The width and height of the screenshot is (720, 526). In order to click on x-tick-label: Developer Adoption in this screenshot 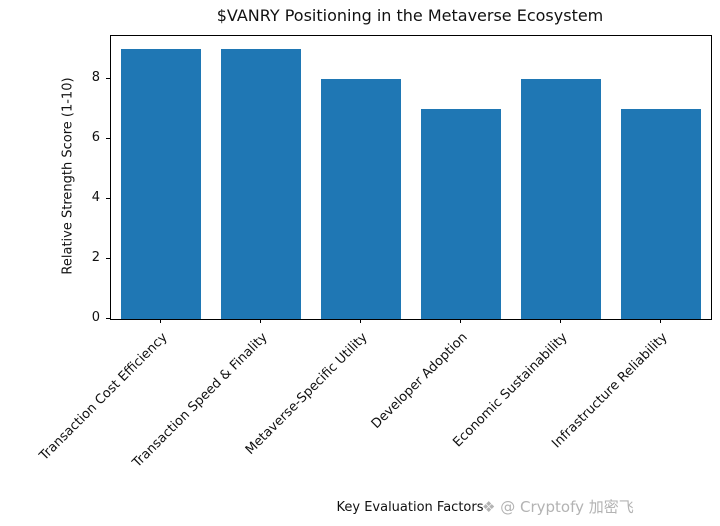, I will do `click(419, 381)`.